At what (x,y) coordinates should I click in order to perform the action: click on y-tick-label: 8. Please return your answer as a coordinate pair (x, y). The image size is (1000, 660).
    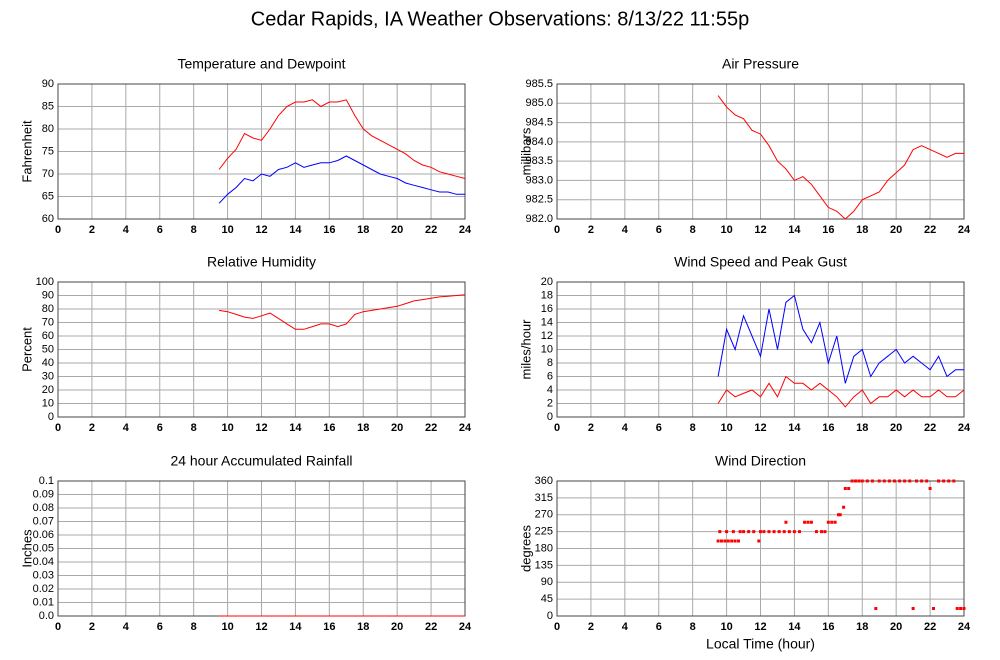
    Looking at the image, I should click on (550, 363).